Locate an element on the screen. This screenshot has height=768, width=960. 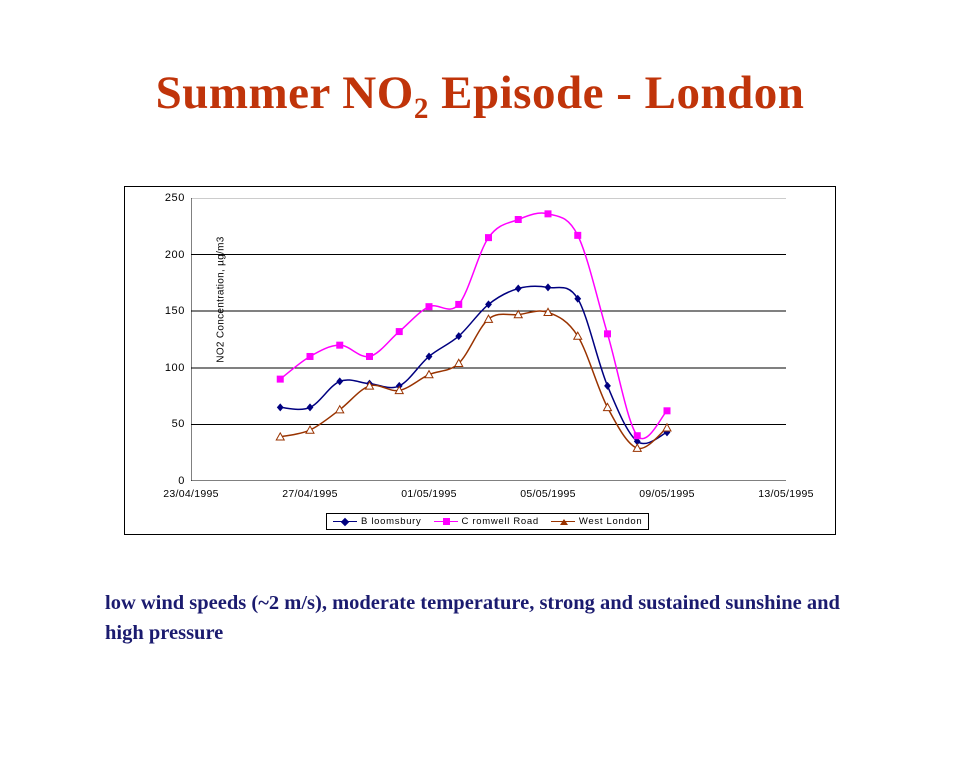
chart-legend: B loomsbury C romwell Road West London is located at coordinates (488, 521).